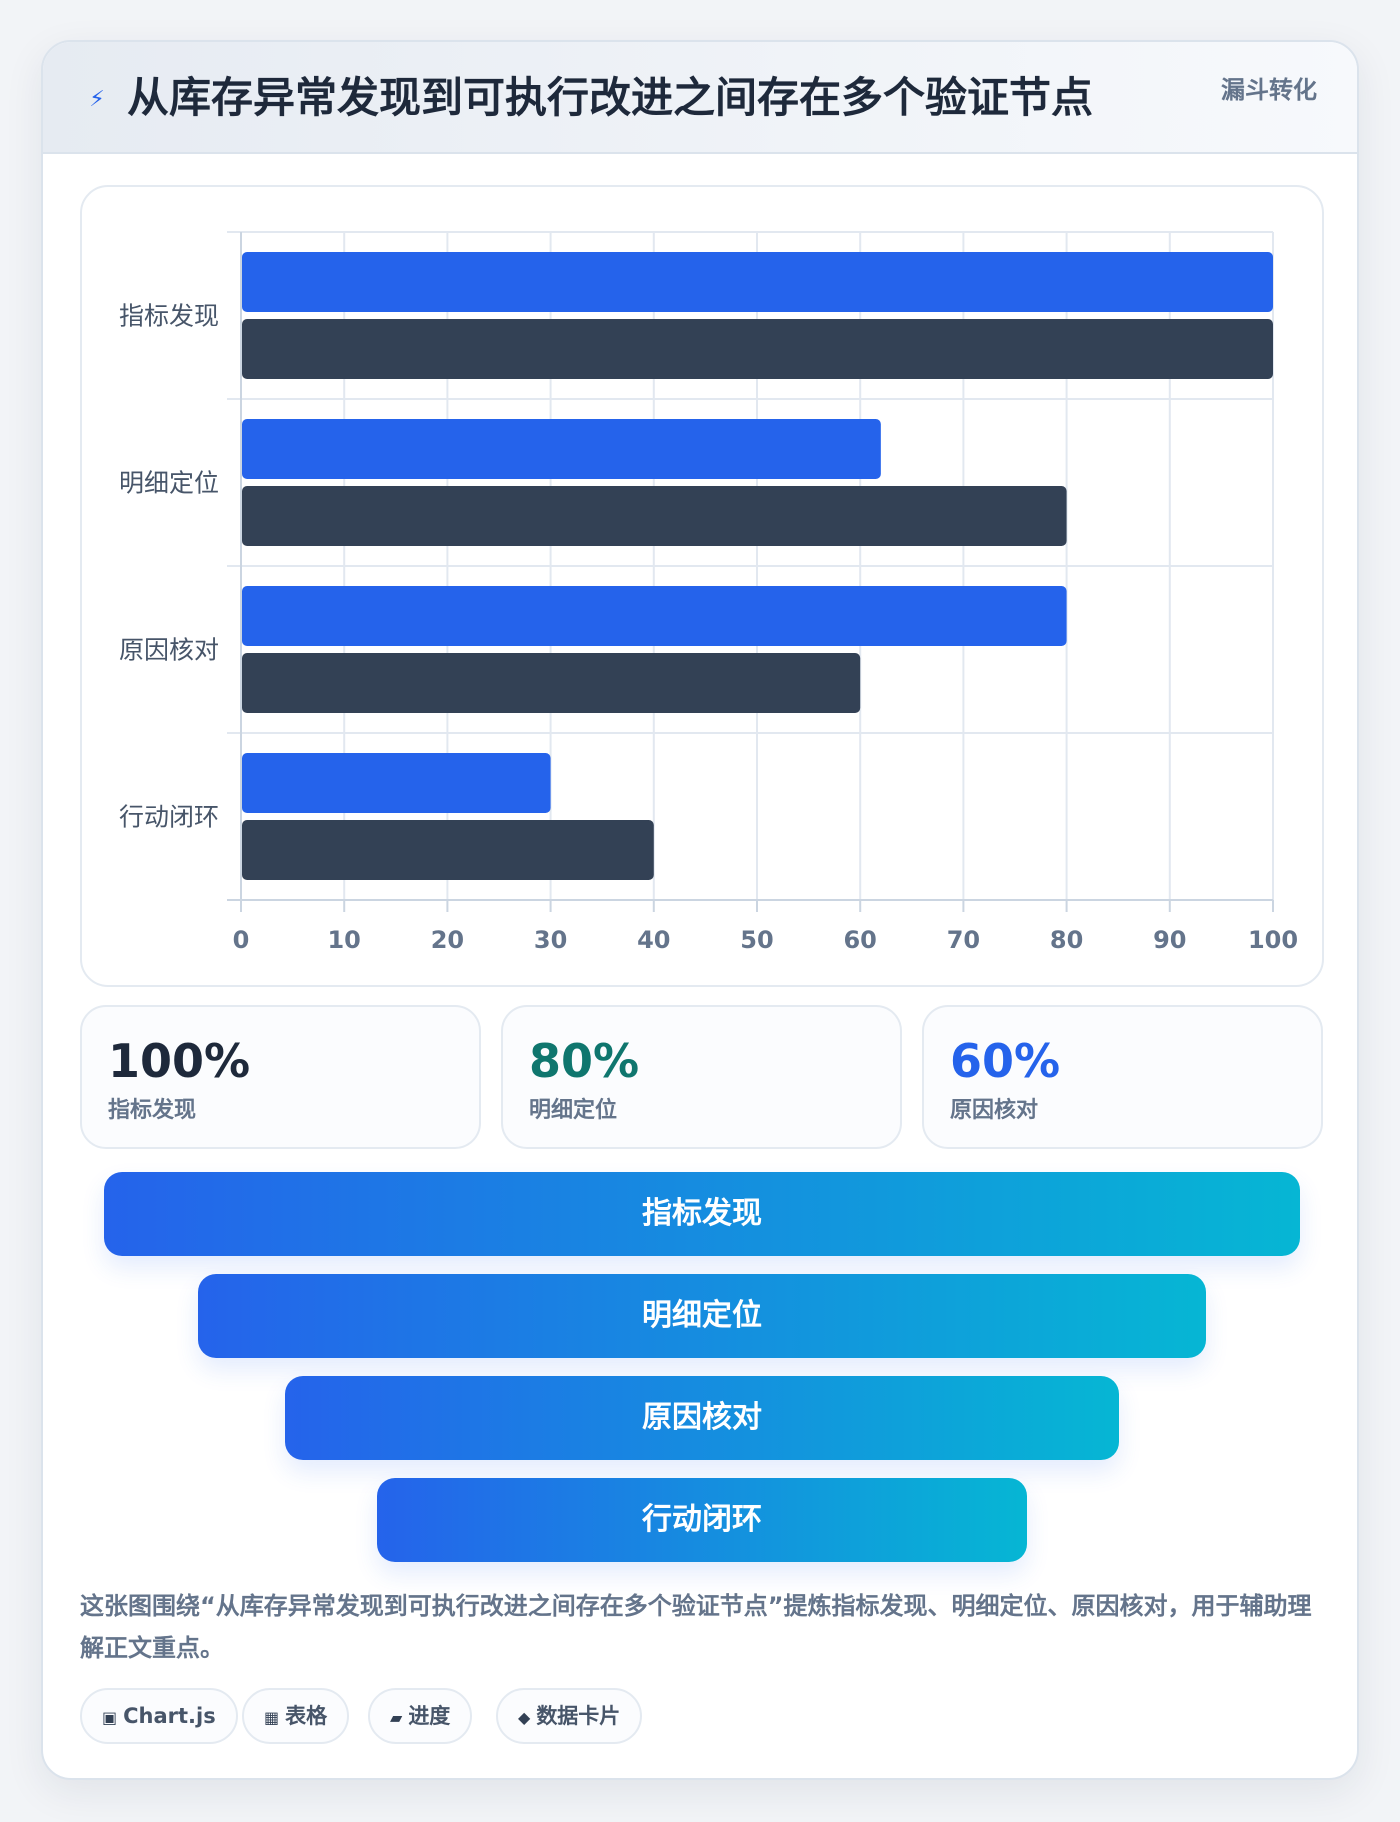 This screenshot has width=1400, height=1822. I want to click on table-icon: ▦, so click(272, 1717).